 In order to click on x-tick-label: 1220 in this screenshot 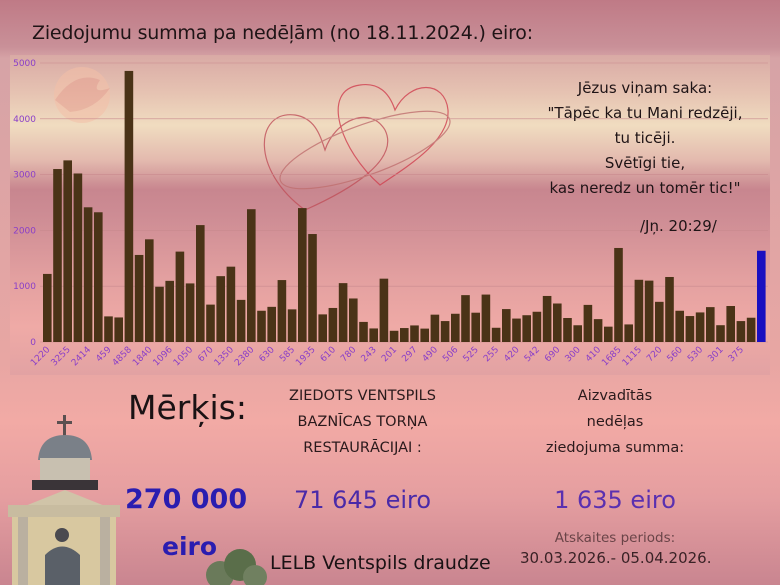, I will do `click(40, 356)`.